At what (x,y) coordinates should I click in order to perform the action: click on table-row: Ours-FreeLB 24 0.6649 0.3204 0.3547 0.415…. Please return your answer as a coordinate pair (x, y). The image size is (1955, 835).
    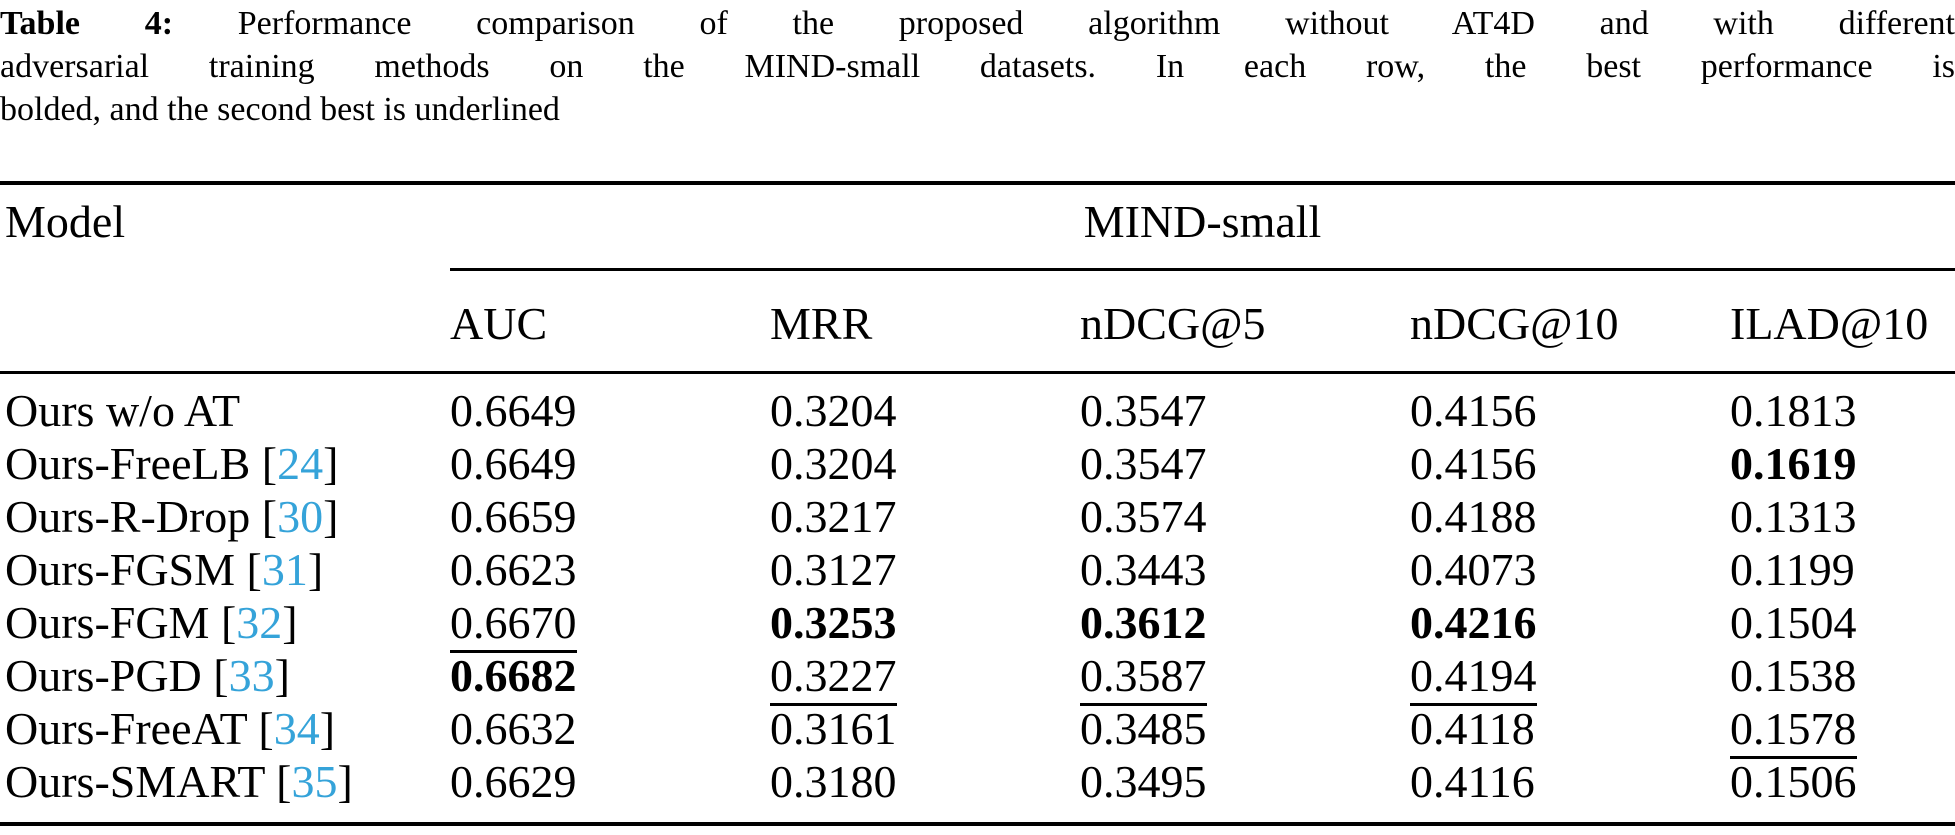
    Looking at the image, I should click on (977, 463).